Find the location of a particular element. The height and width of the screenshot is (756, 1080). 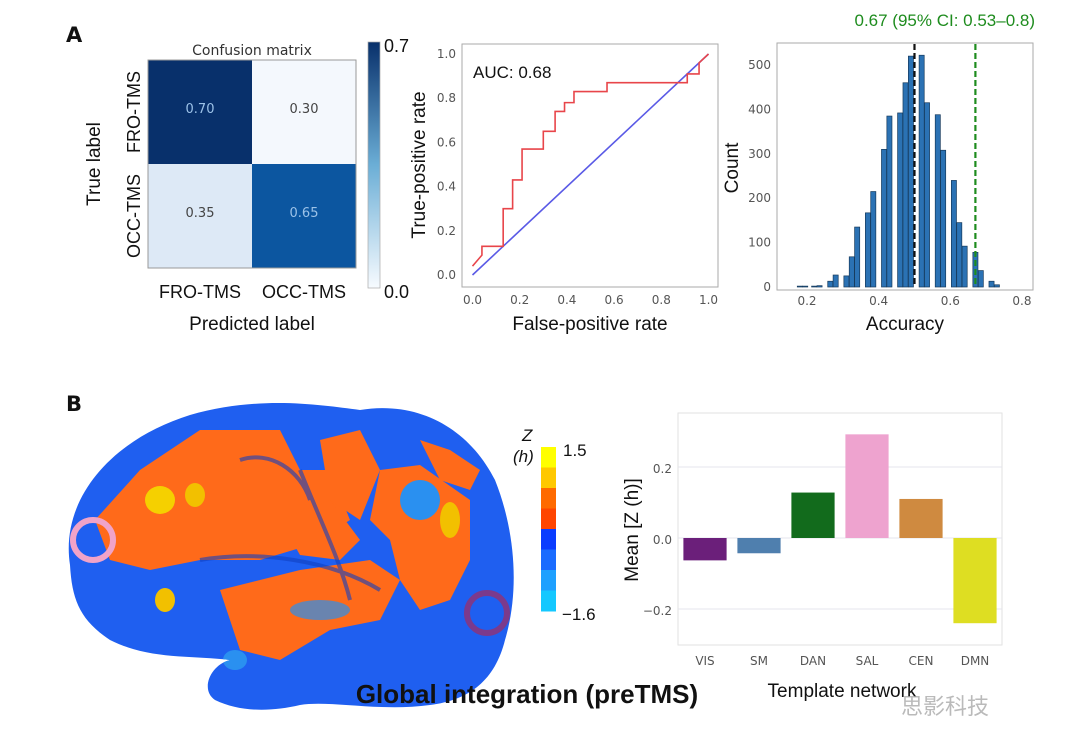

roc-xlabel: False-positive rate is located at coordinates (589, 324).